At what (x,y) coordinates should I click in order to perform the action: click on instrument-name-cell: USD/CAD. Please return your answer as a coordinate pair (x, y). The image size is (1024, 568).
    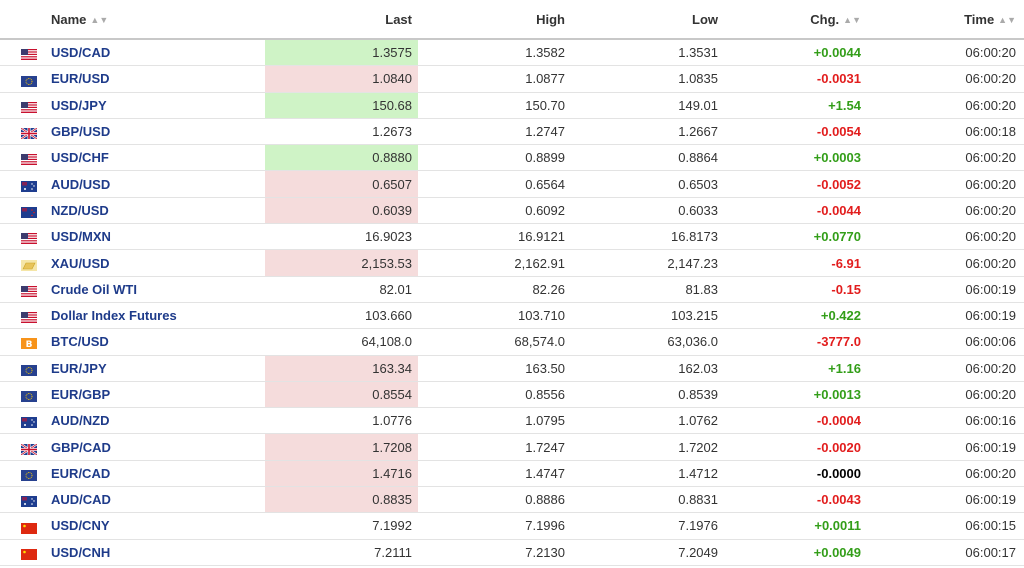
    Looking at the image, I should click on (147, 53).